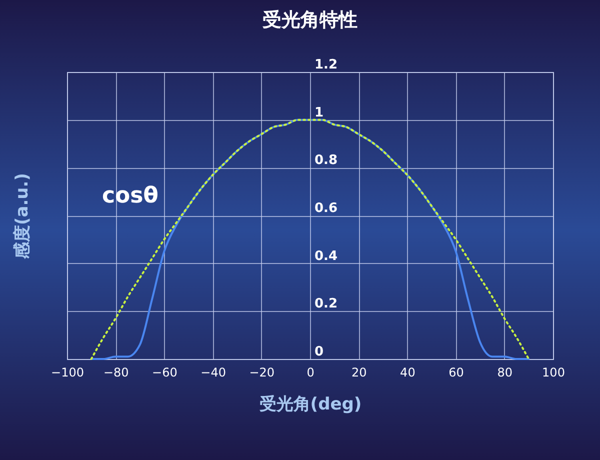 This screenshot has width=600, height=460. Describe the element at coordinates (505, 373) in the screenshot. I see `x-tick-label: 80` at that location.